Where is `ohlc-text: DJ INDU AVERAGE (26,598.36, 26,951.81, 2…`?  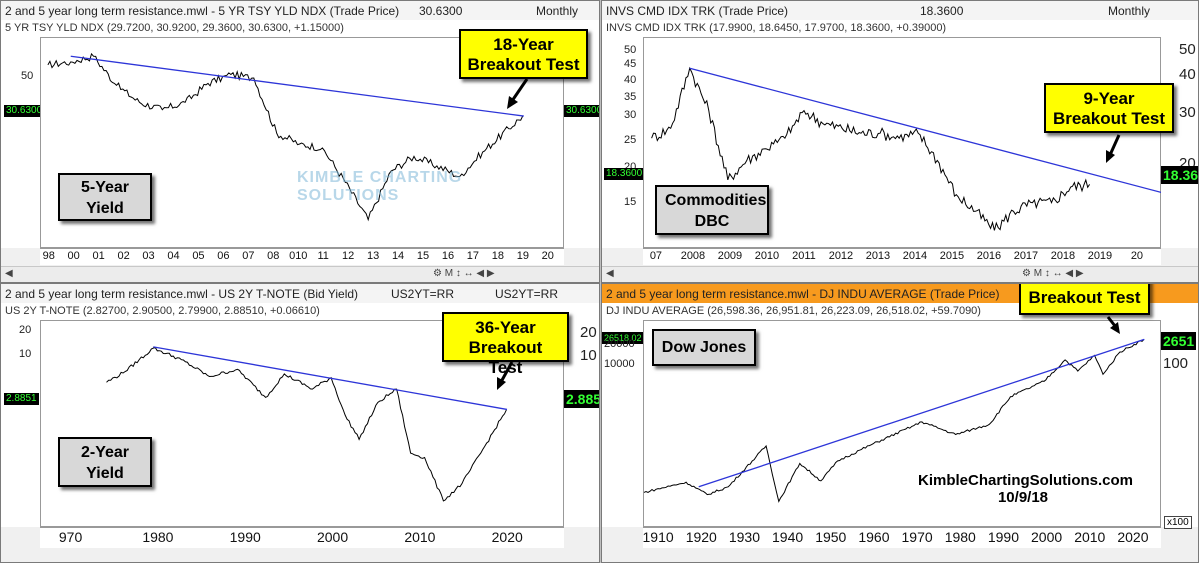 ohlc-text: DJ INDU AVERAGE (26,598.36, 26,951.81, 2… is located at coordinates (793, 311).